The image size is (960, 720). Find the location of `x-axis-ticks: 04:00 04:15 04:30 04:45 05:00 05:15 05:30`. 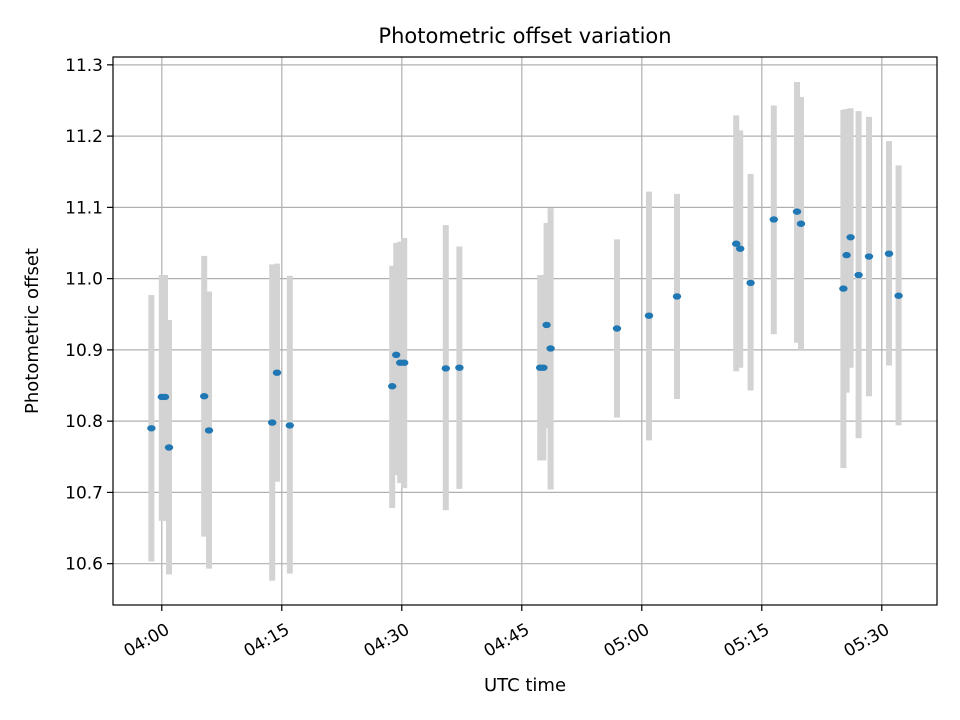

x-axis-ticks: 04:00 04:15 04:30 04:45 05:00 05:15 05:30 is located at coordinates (507, 633).